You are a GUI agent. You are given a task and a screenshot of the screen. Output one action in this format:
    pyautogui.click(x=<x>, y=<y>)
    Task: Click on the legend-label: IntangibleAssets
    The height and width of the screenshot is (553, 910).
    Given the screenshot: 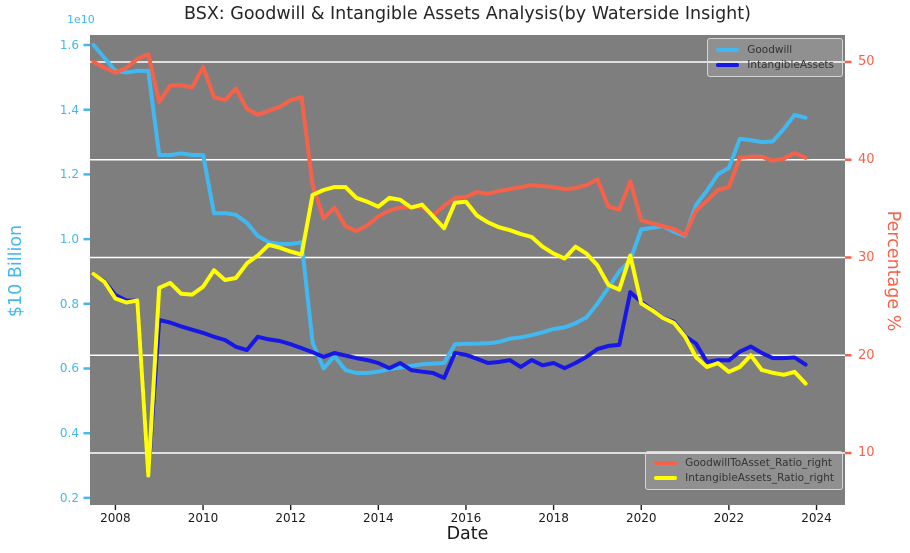 What is the action you would take?
    pyautogui.click(x=790, y=65)
    